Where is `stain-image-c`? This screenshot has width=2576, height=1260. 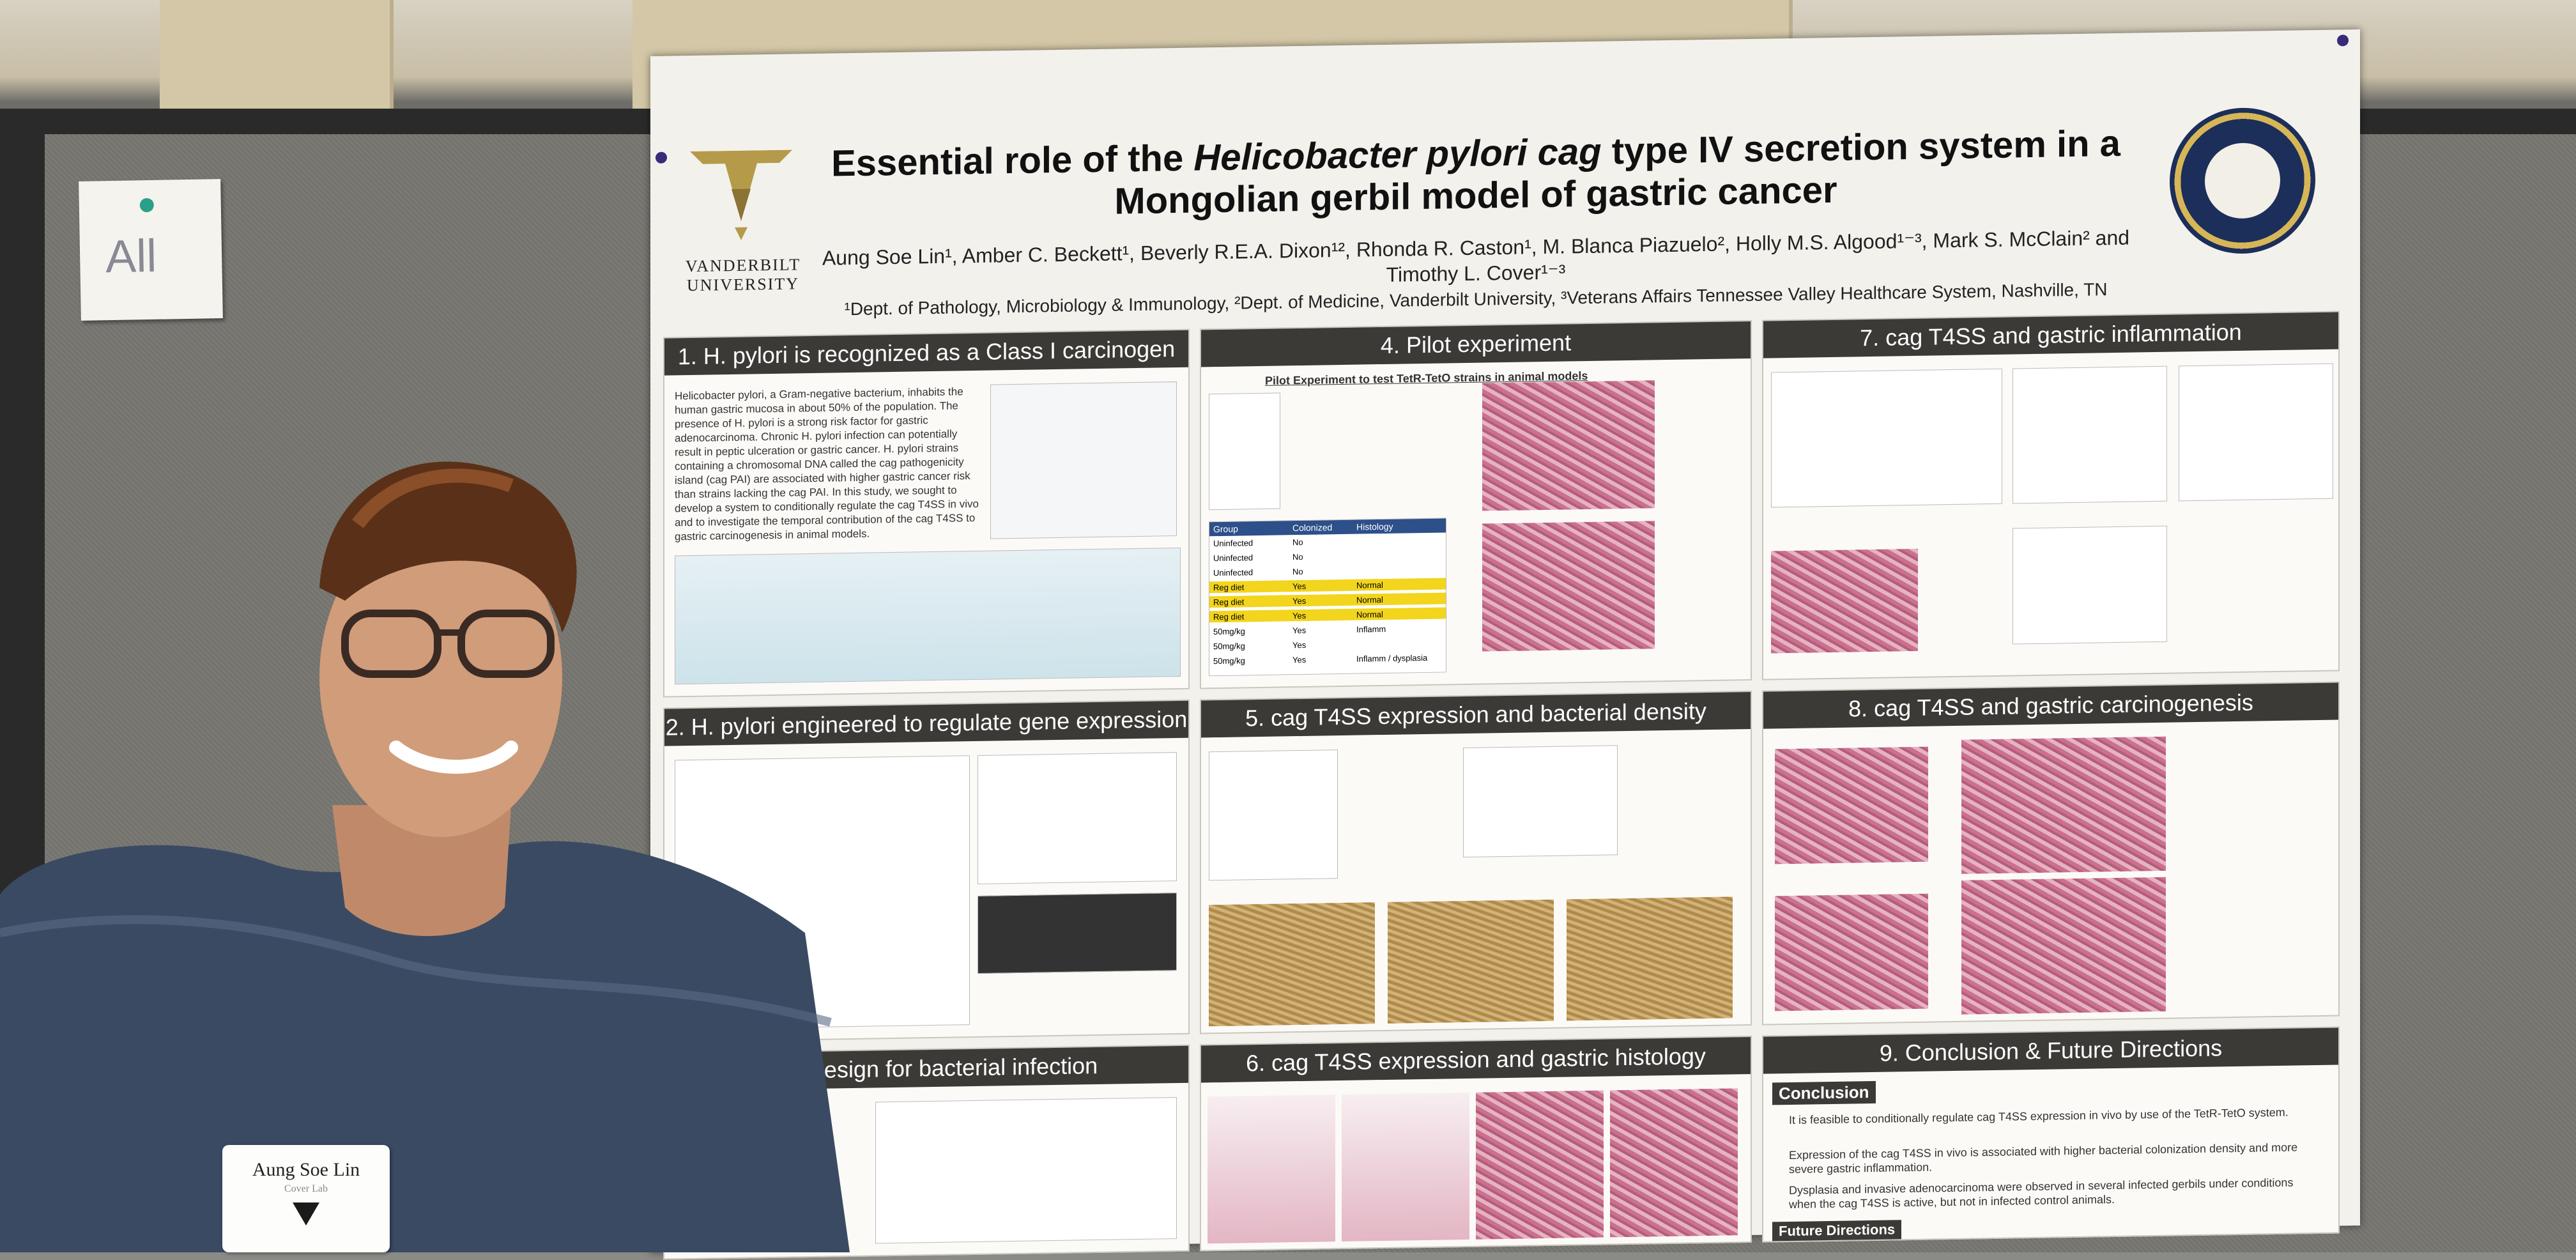 stain-image-c is located at coordinates (1650, 958).